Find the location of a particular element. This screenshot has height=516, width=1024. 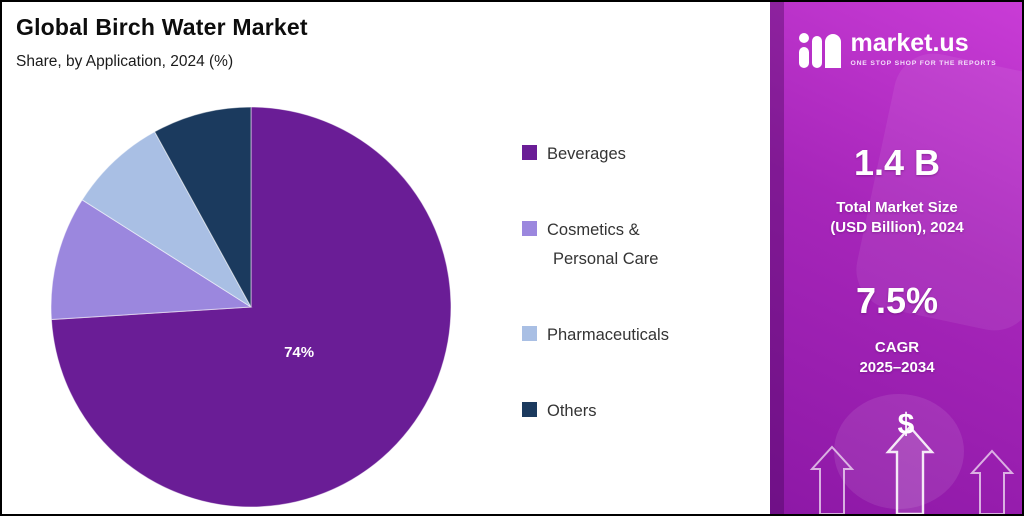

chart-subtitle: Share, by Application, 2024 (%) is located at coordinates (125, 61).